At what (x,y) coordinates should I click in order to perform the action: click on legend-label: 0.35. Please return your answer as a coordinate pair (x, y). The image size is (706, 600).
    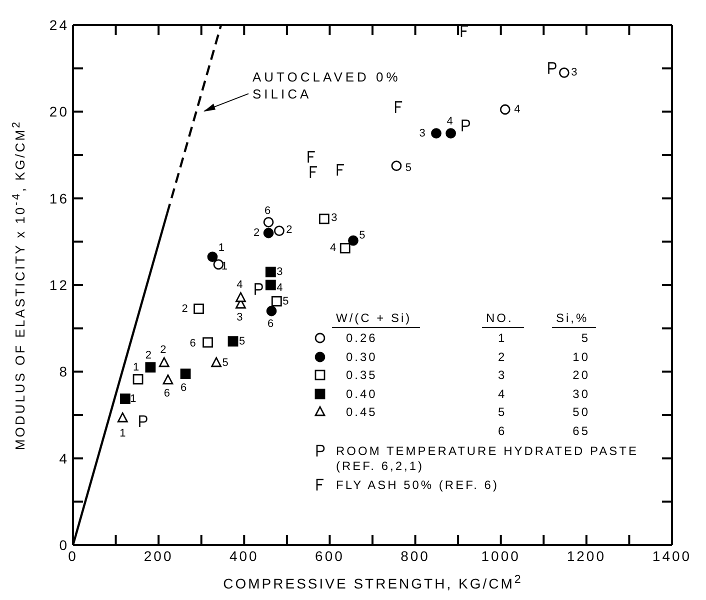
    Looking at the image, I should click on (361, 375).